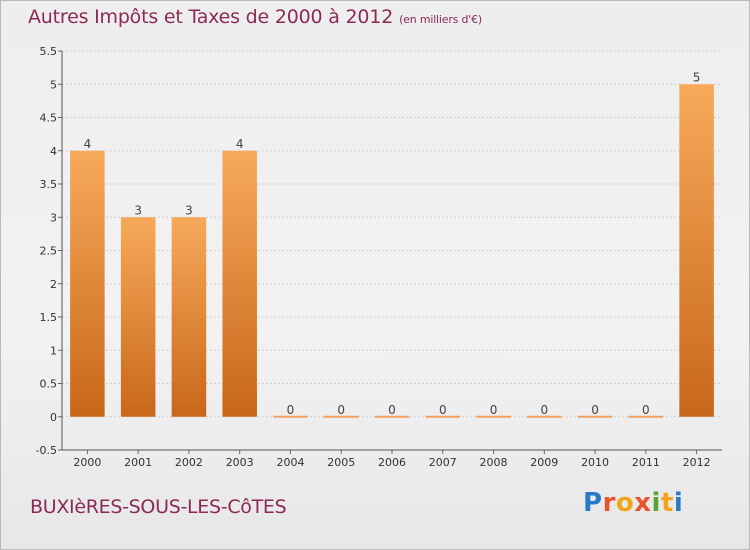 This screenshot has height=550, width=750. What do you see at coordinates (239, 283) in the screenshot?
I see `bar-2003` at bounding box center [239, 283].